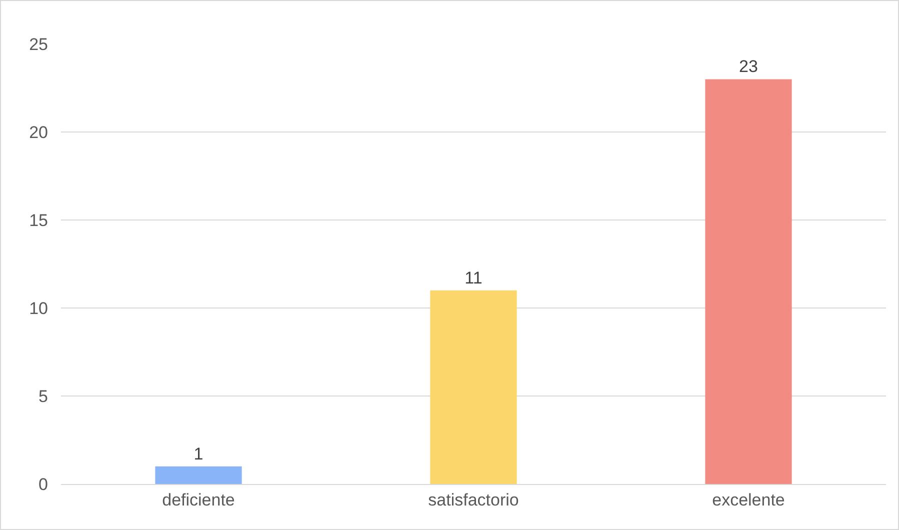  I want to click on data-label: 1, so click(199, 454).